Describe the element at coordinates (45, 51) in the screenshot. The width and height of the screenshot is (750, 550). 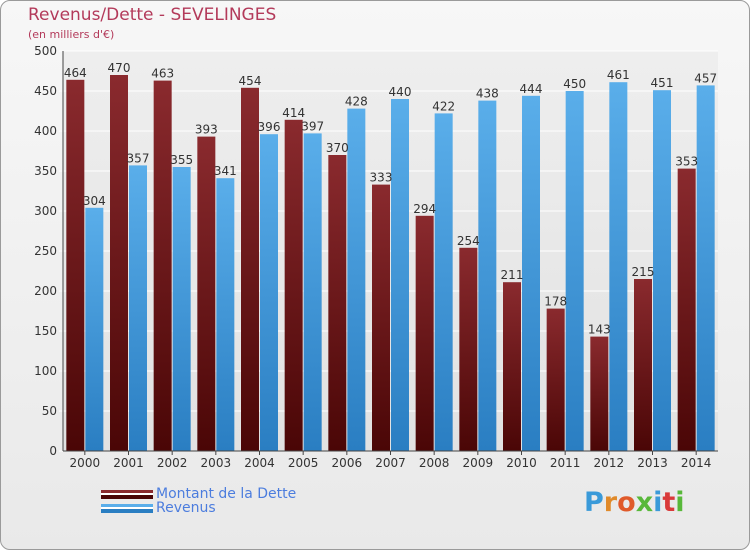
I see `y-tick-label: 500` at that location.